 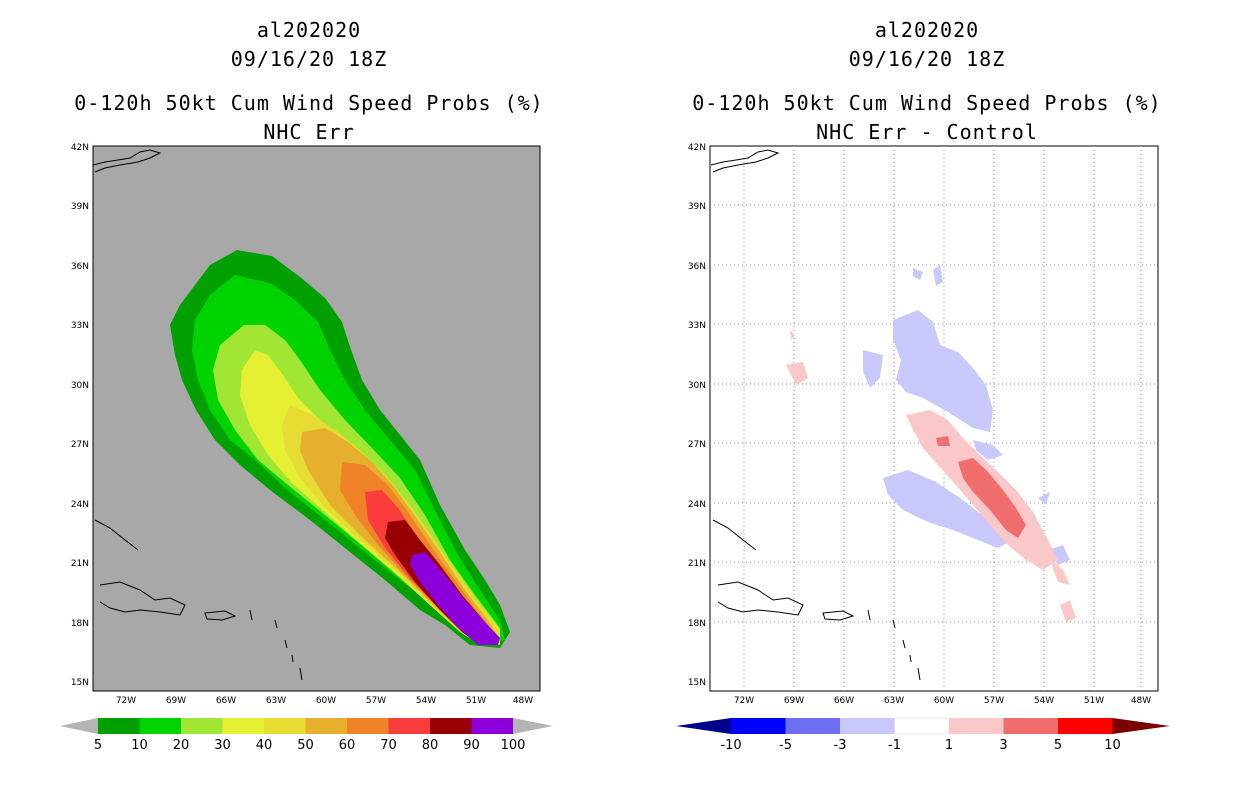 I want to click on colorbar: -10 -5 -3 -1 1 3 5 10, so click(x=923, y=735).